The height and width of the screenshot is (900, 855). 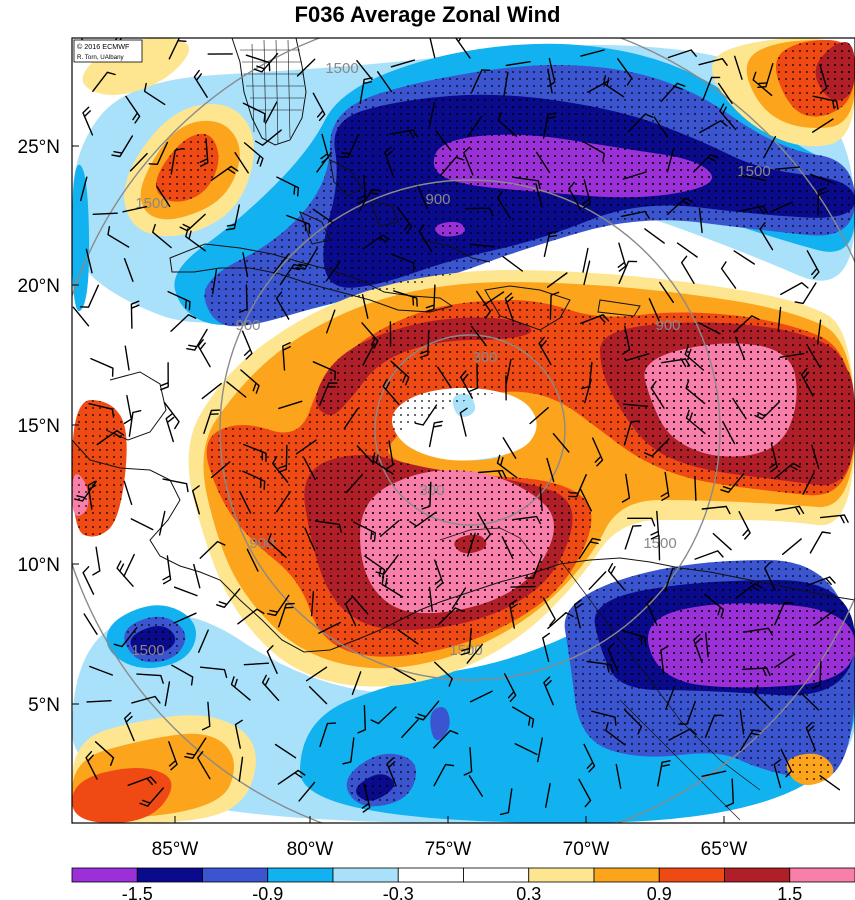 What do you see at coordinates (463, 875) in the screenshot?
I see `colorbar` at bounding box center [463, 875].